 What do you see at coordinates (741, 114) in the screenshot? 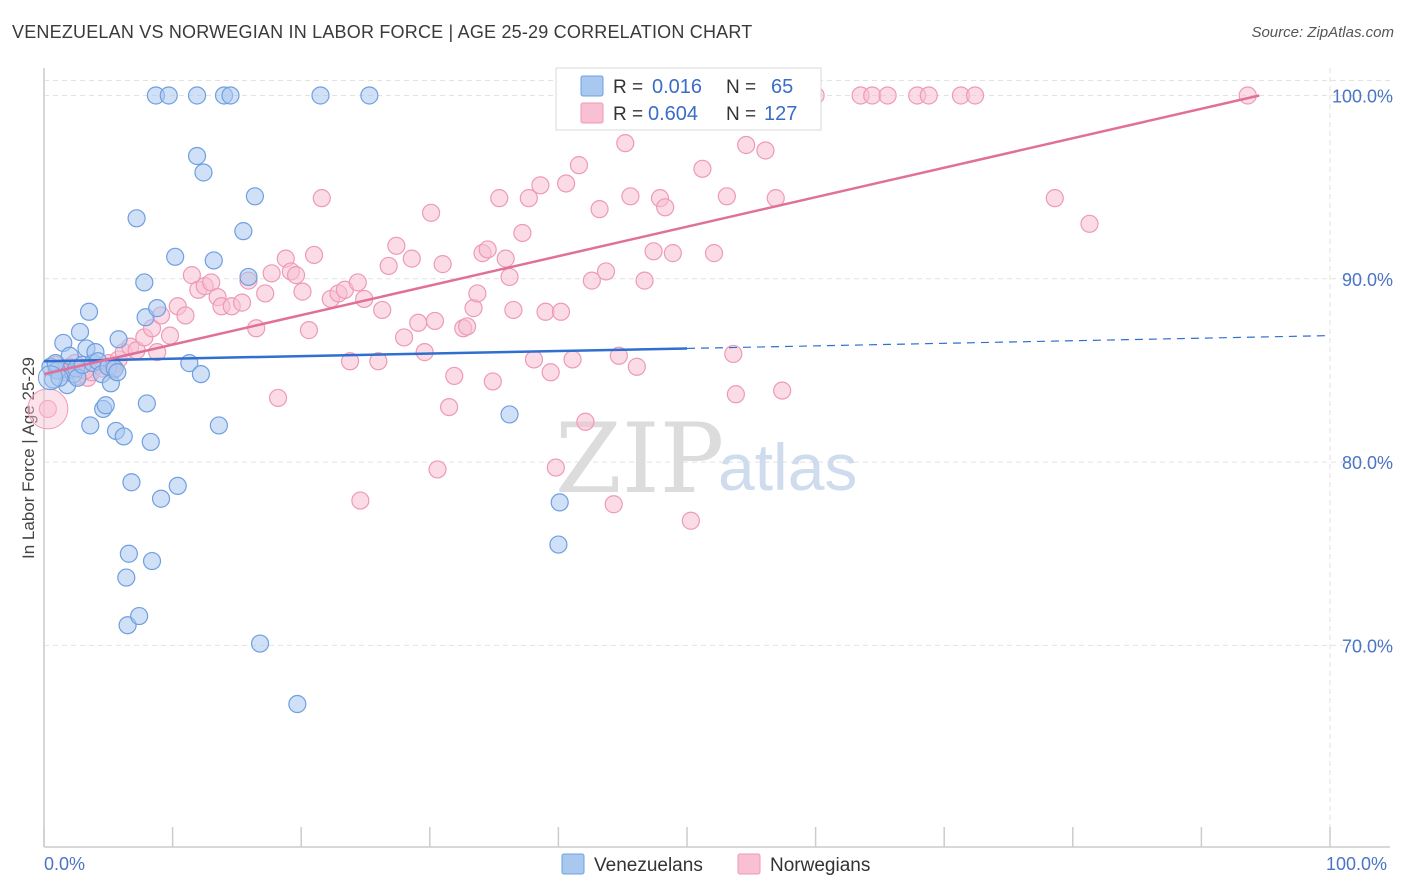
I see `stats-n-label-norwegians: N =` at bounding box center [741, 114].